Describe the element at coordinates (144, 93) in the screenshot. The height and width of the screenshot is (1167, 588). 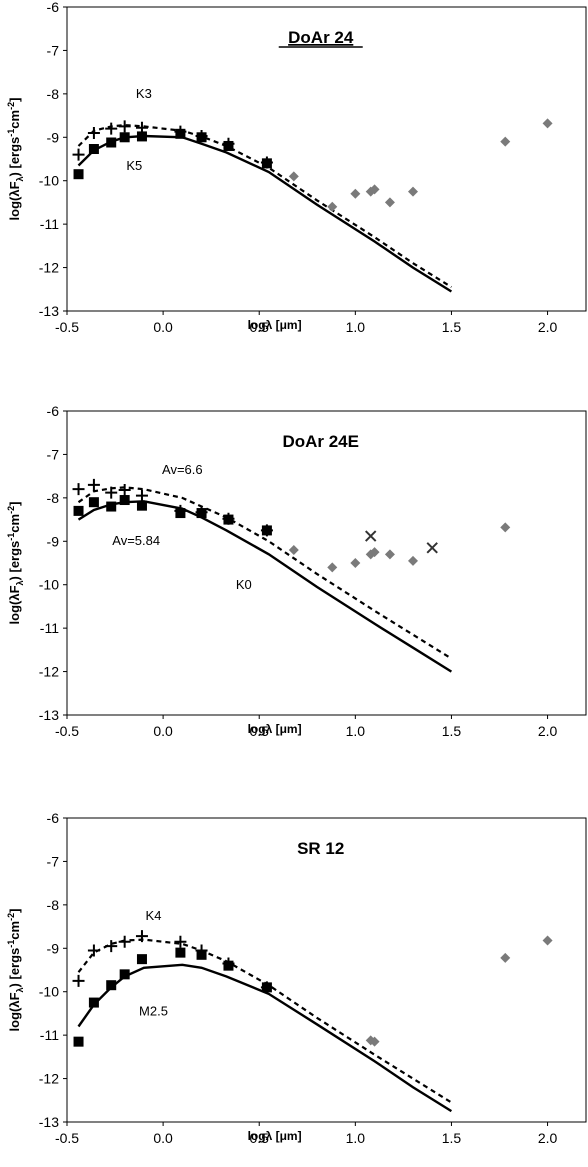
I see `annotation-label: K3` at that location.